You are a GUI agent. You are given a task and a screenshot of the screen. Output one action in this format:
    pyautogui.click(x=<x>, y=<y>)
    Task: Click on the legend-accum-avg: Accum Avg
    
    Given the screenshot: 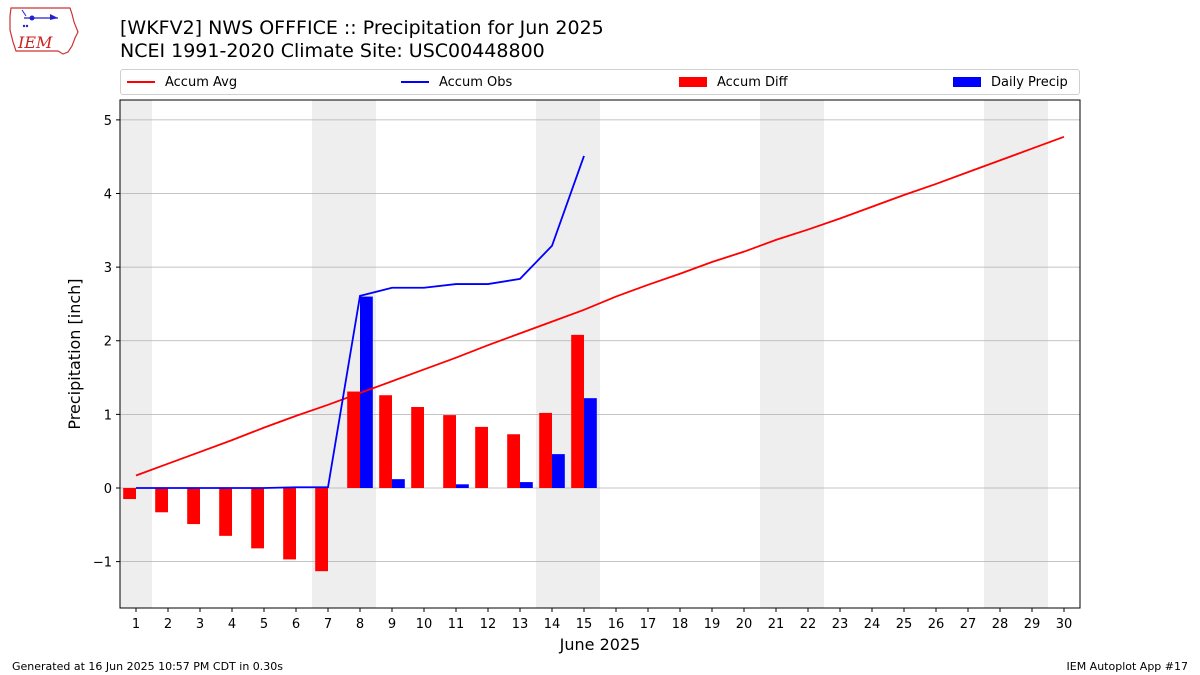 What is the action you would take?
    pyautogui.click(x=182, y=82)
    